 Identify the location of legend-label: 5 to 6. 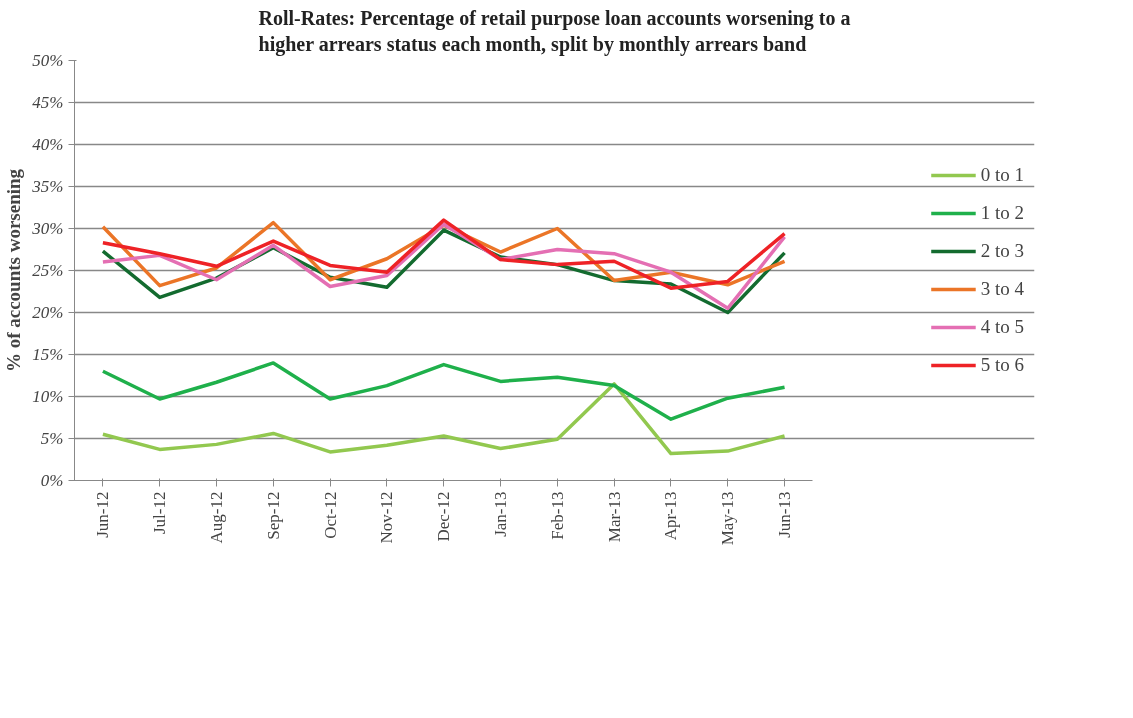
(1002, 365).